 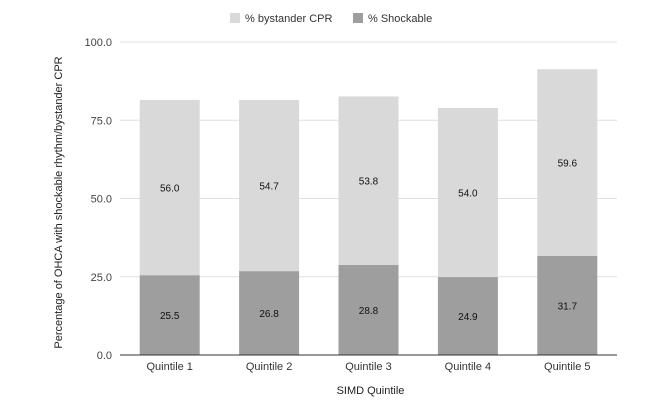 I want to click on legend: % bystander CPR % Shockable, so click(x=331, y=19).